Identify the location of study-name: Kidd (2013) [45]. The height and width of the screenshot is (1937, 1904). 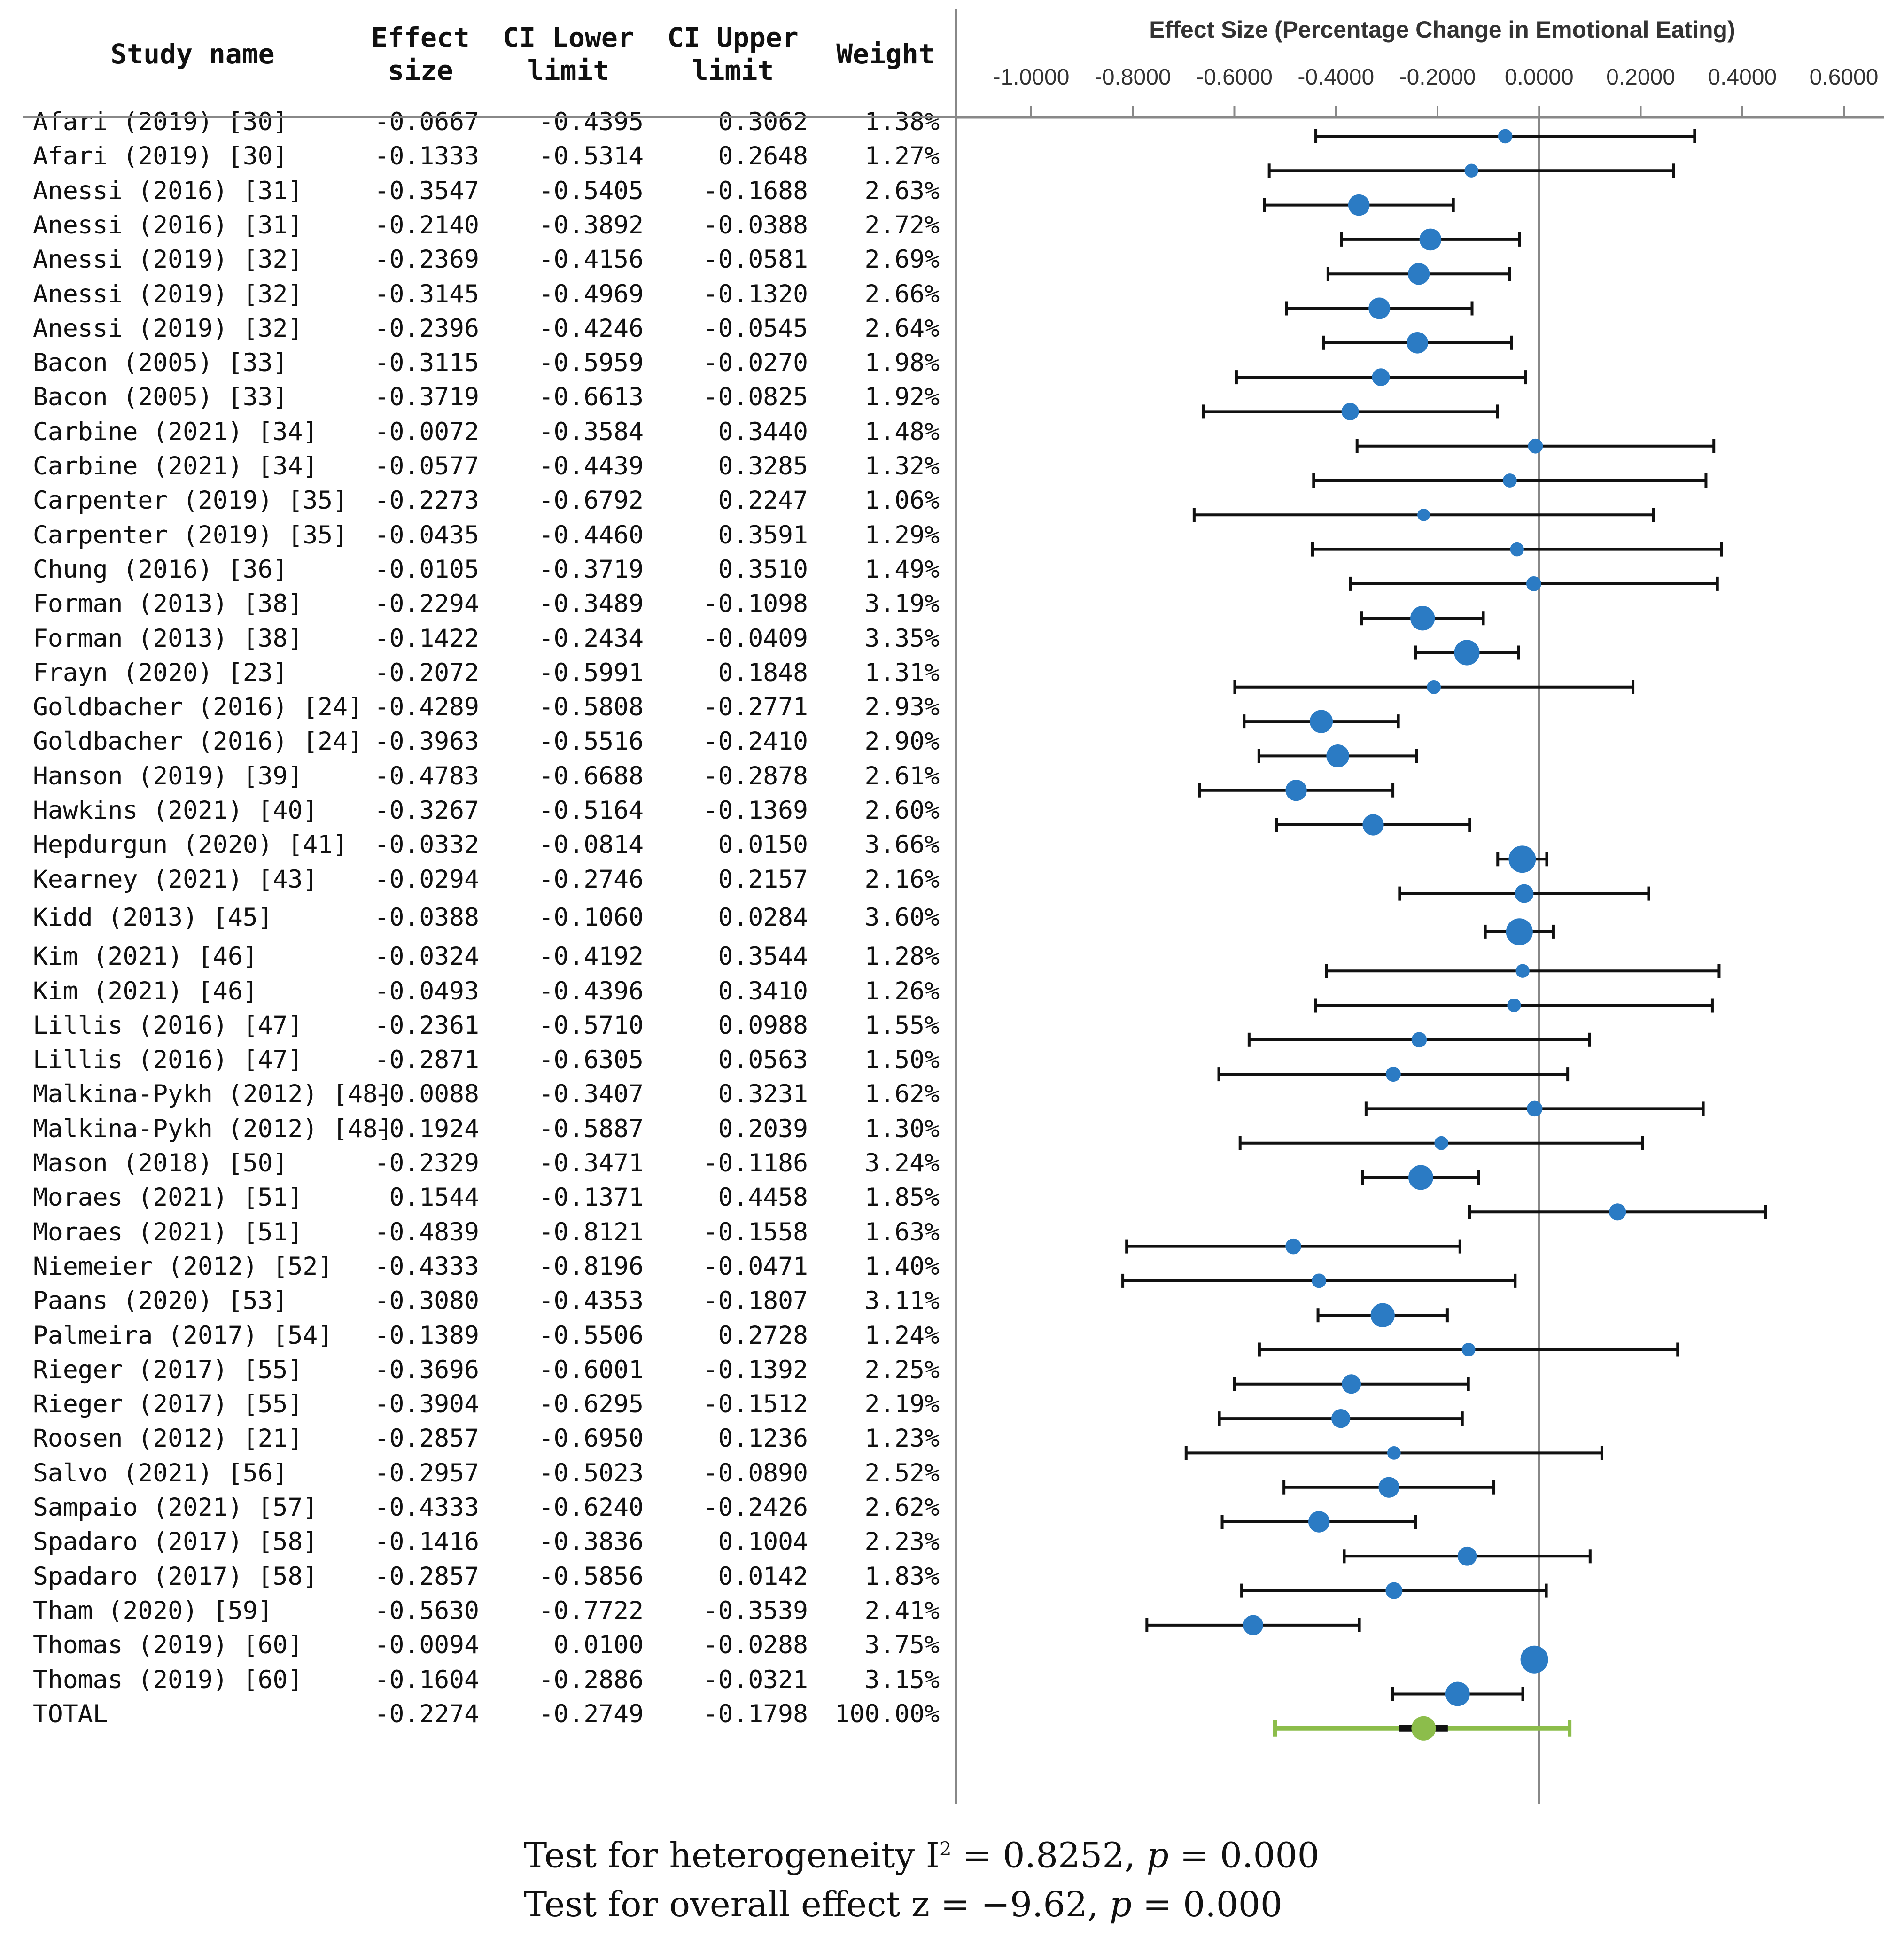
(153, 917).